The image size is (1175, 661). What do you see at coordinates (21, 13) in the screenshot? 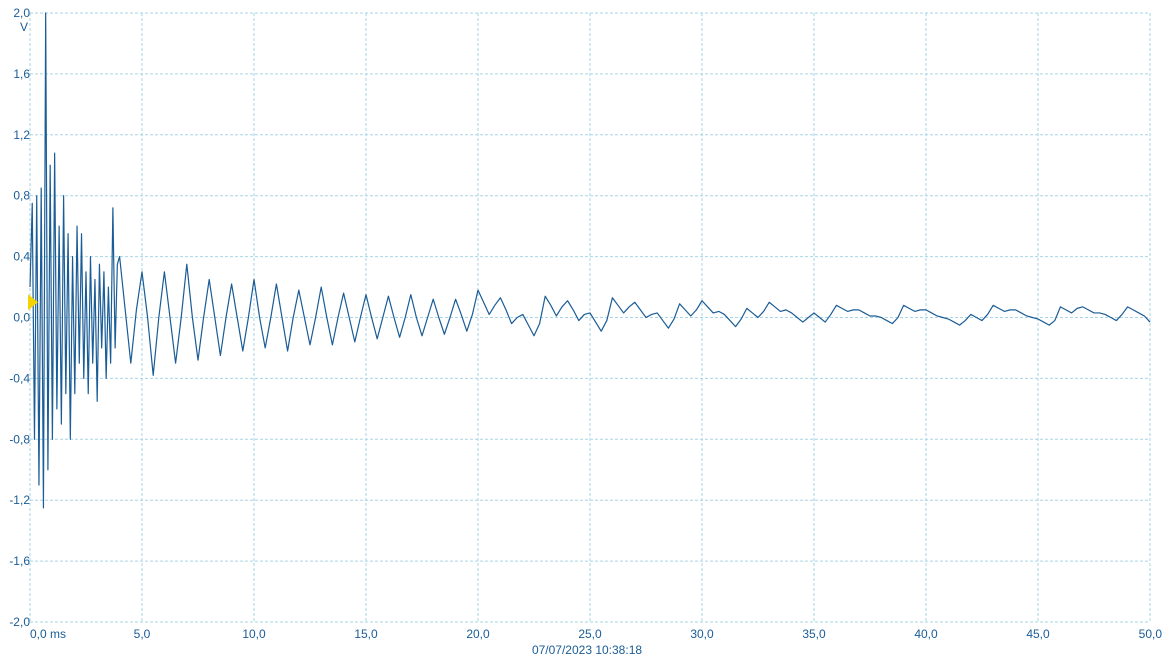
I see `y-tick-label: 2,0` at bounding box center [21, 13].